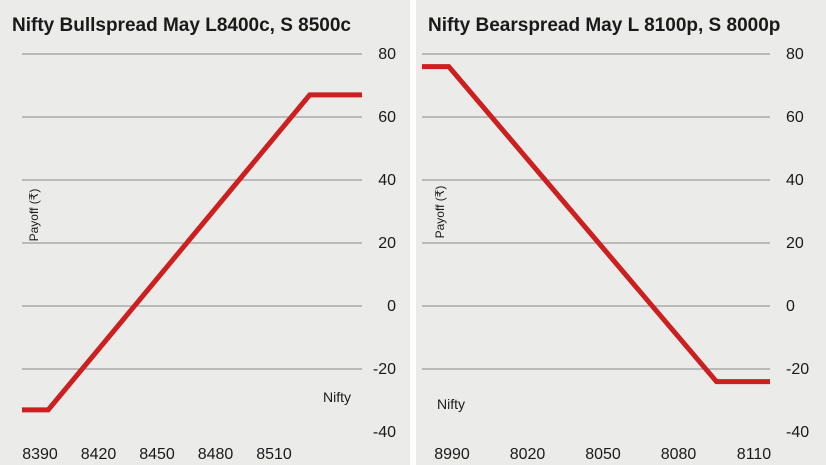 The width and height of the screenshot is (826, 465). What do you see at coordinates (528, 454) in the screenshot?
I see `x-tick-label: 8020` at bounding box center [528, 454].